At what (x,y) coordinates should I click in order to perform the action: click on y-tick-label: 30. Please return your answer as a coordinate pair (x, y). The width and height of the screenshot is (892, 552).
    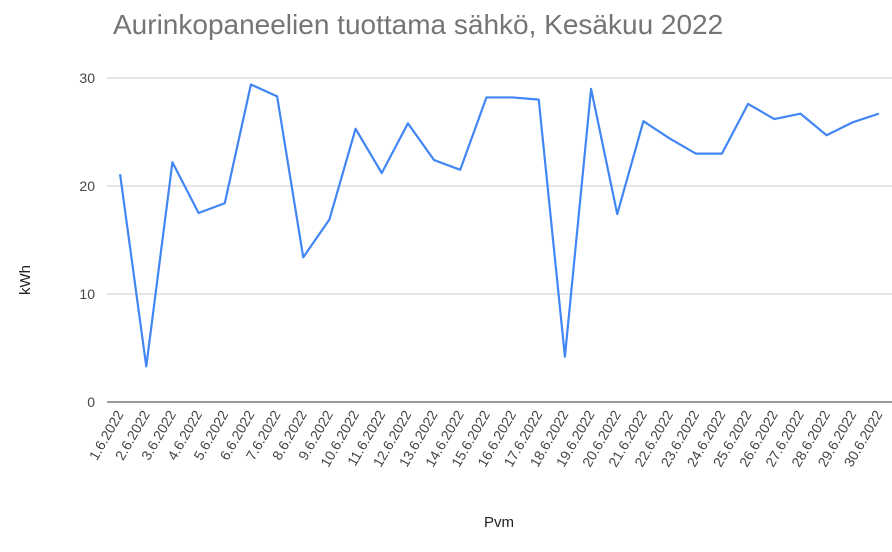
    Looking at the image, I should click on (87, 78).